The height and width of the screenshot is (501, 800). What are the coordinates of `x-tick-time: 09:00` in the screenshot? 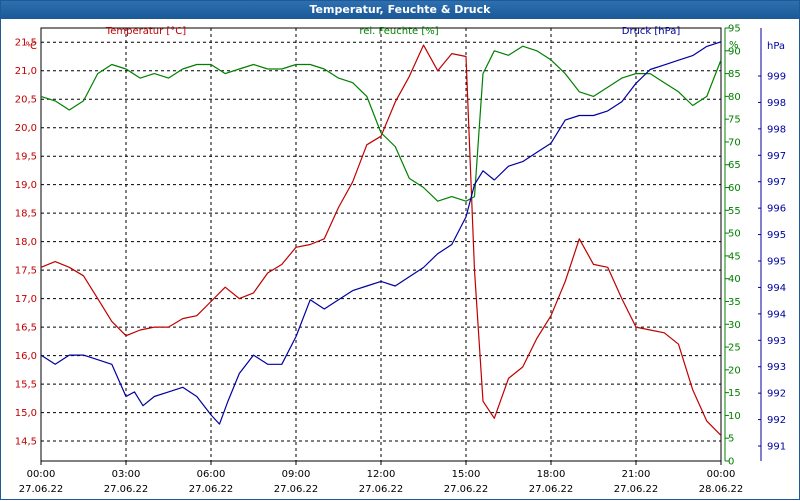 It's located at (296, 474).